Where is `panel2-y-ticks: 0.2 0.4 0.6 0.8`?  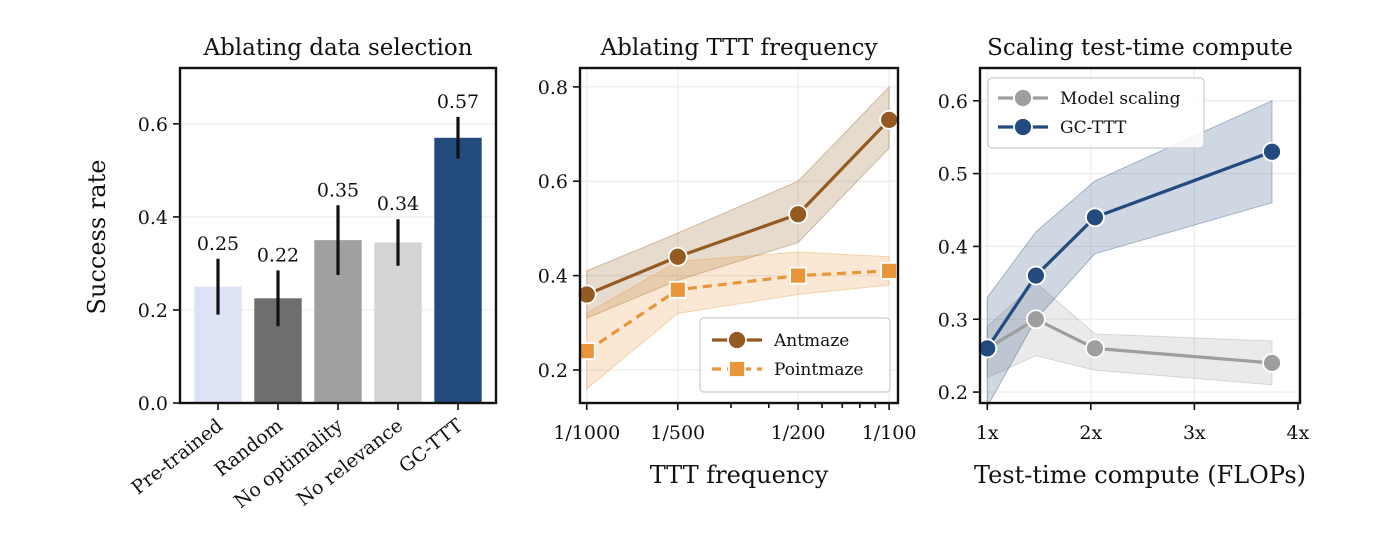
panel2-y-ticks: 0.2 0.4 0.6 0.8 is located at coordinates (559, 229).